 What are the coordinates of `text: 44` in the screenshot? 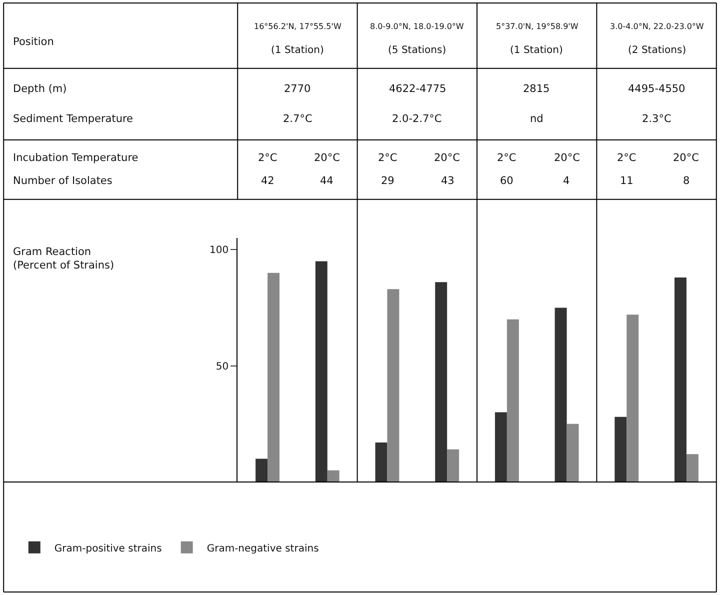 It's located at (327, 181).